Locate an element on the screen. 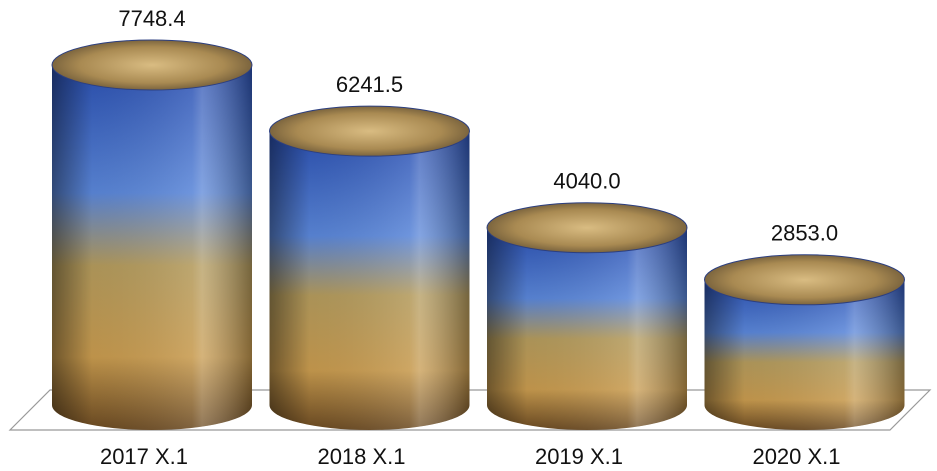  value-label: 7748.4 is located at coordinates (151, 18).